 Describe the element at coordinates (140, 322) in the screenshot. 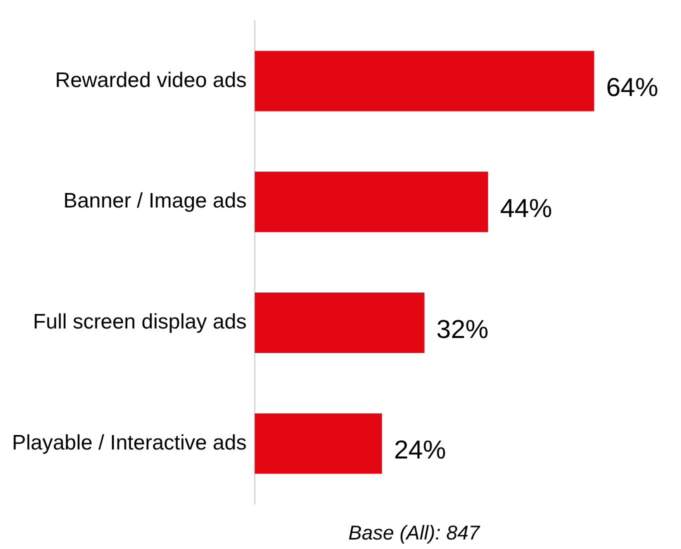

I see `y-tick-label: Full screen display ads` at that location.